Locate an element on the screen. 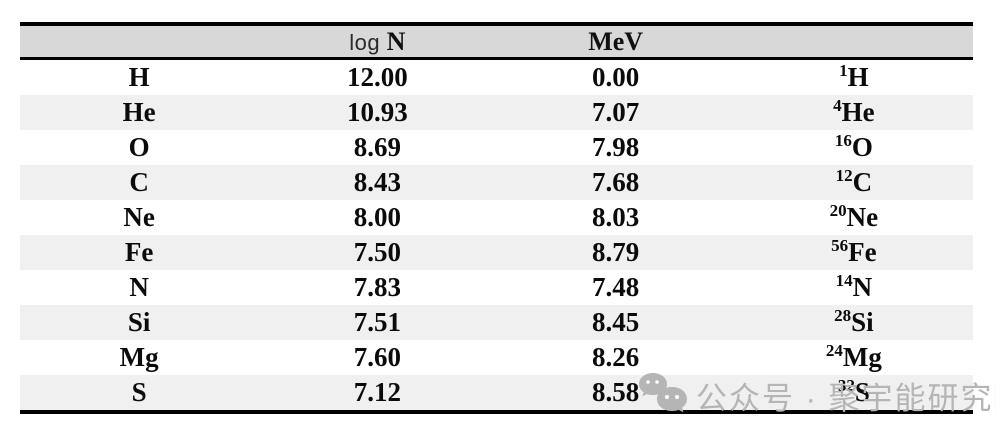  isotope-cell: 20Ne is located at coordinates (854, 217).